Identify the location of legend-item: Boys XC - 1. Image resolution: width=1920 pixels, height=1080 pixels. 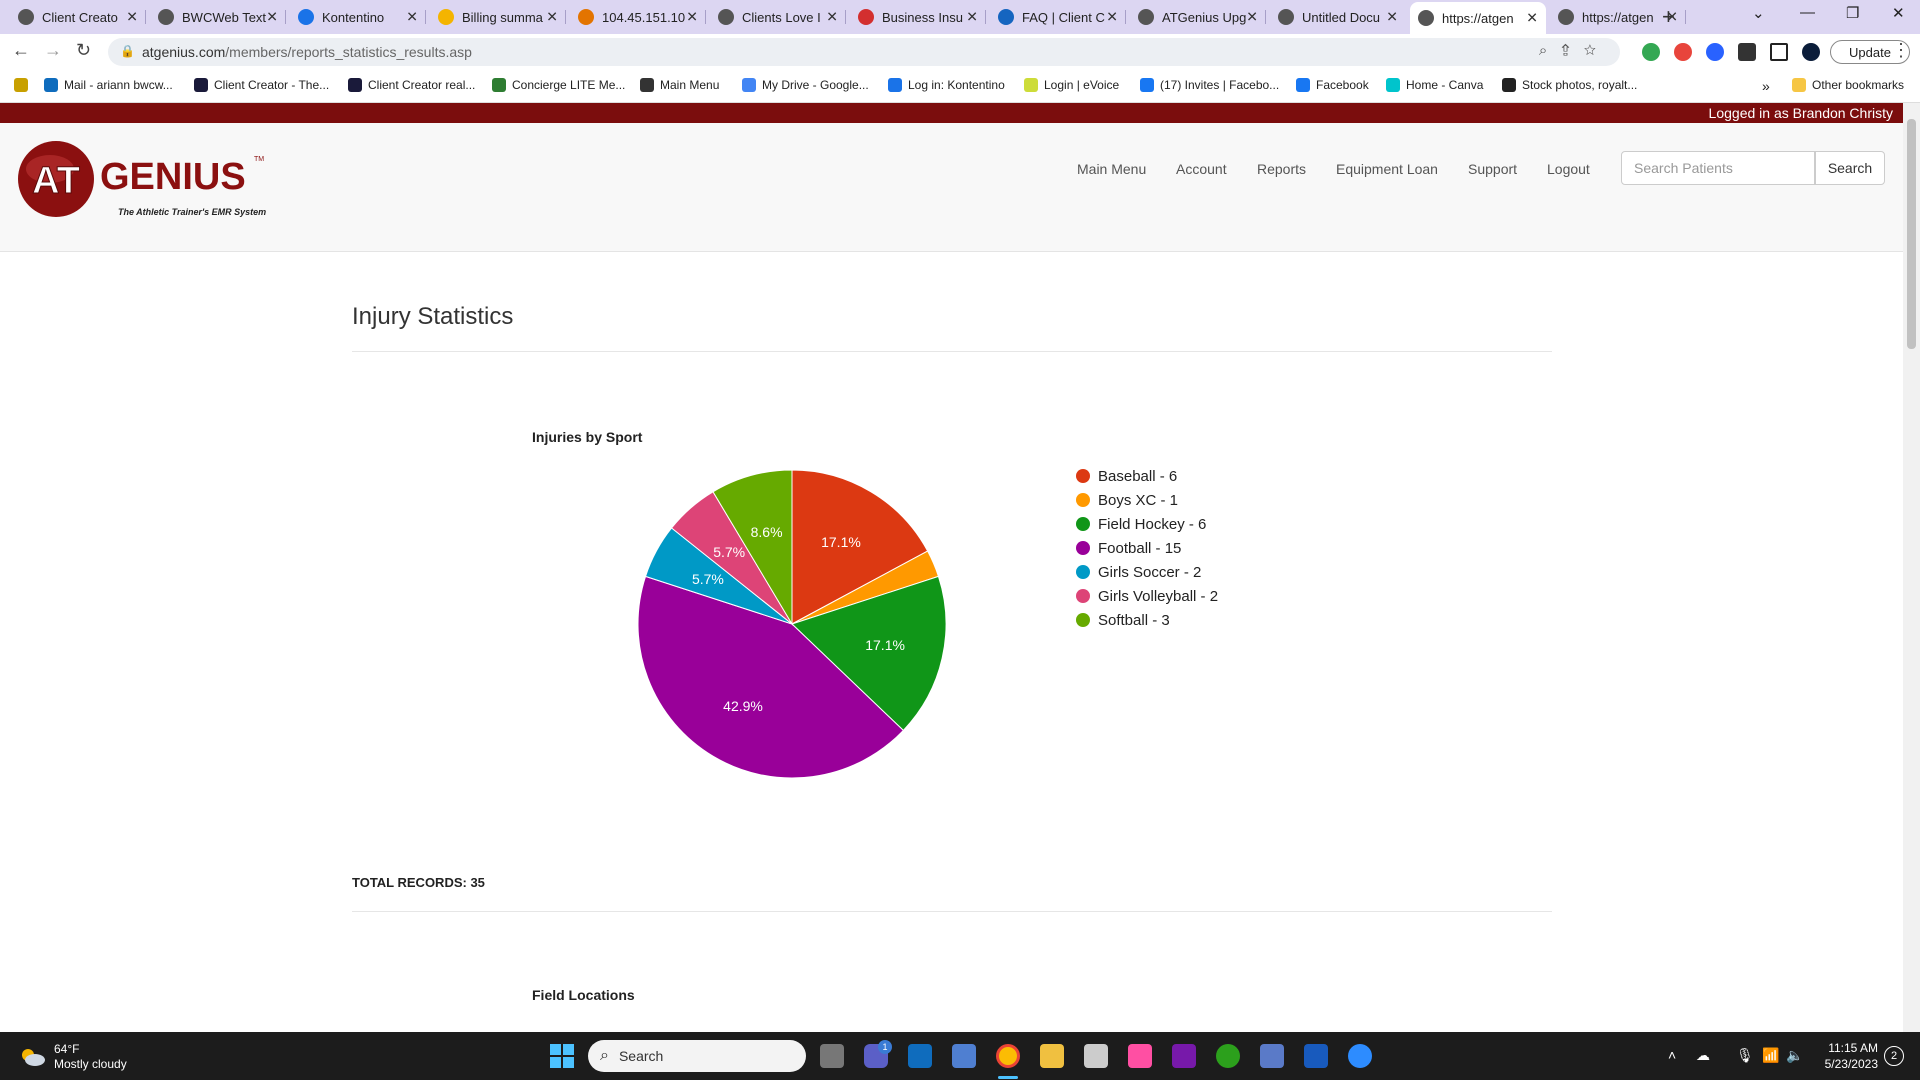
(1147, 500).